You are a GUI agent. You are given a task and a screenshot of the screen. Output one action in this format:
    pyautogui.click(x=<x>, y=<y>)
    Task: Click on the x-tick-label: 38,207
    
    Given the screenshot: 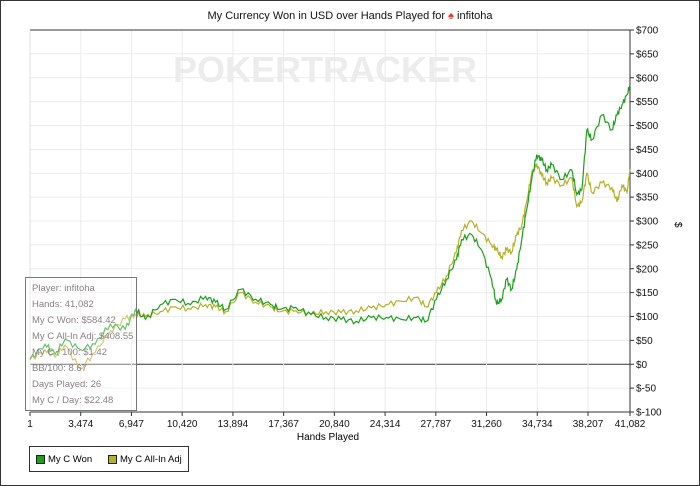 What is the action you would take?
    pyautogui.click(x=588, y=424)
    